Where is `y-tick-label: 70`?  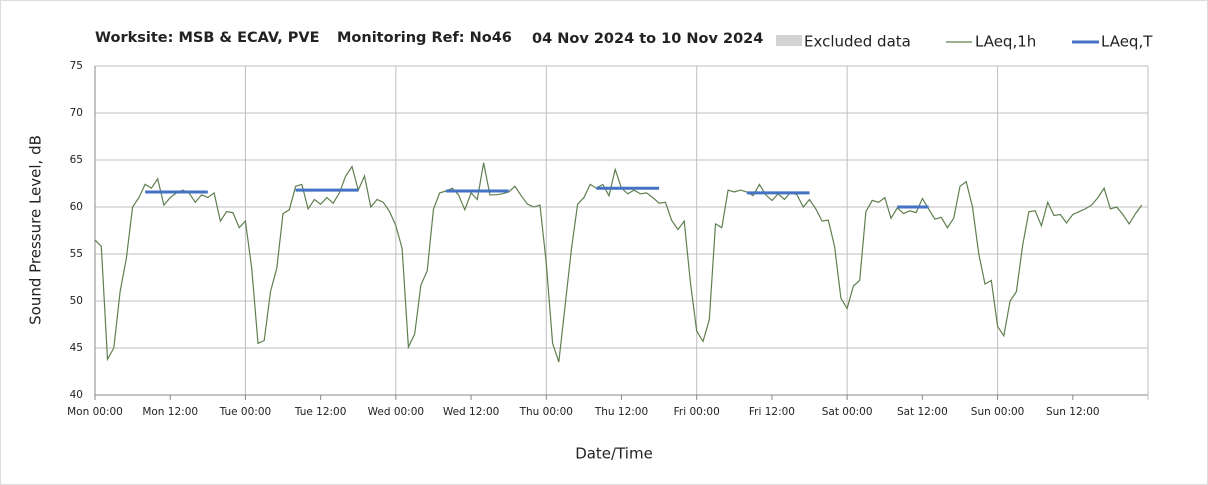
y-tick-label: 70 is located at coordinates (76, 113).